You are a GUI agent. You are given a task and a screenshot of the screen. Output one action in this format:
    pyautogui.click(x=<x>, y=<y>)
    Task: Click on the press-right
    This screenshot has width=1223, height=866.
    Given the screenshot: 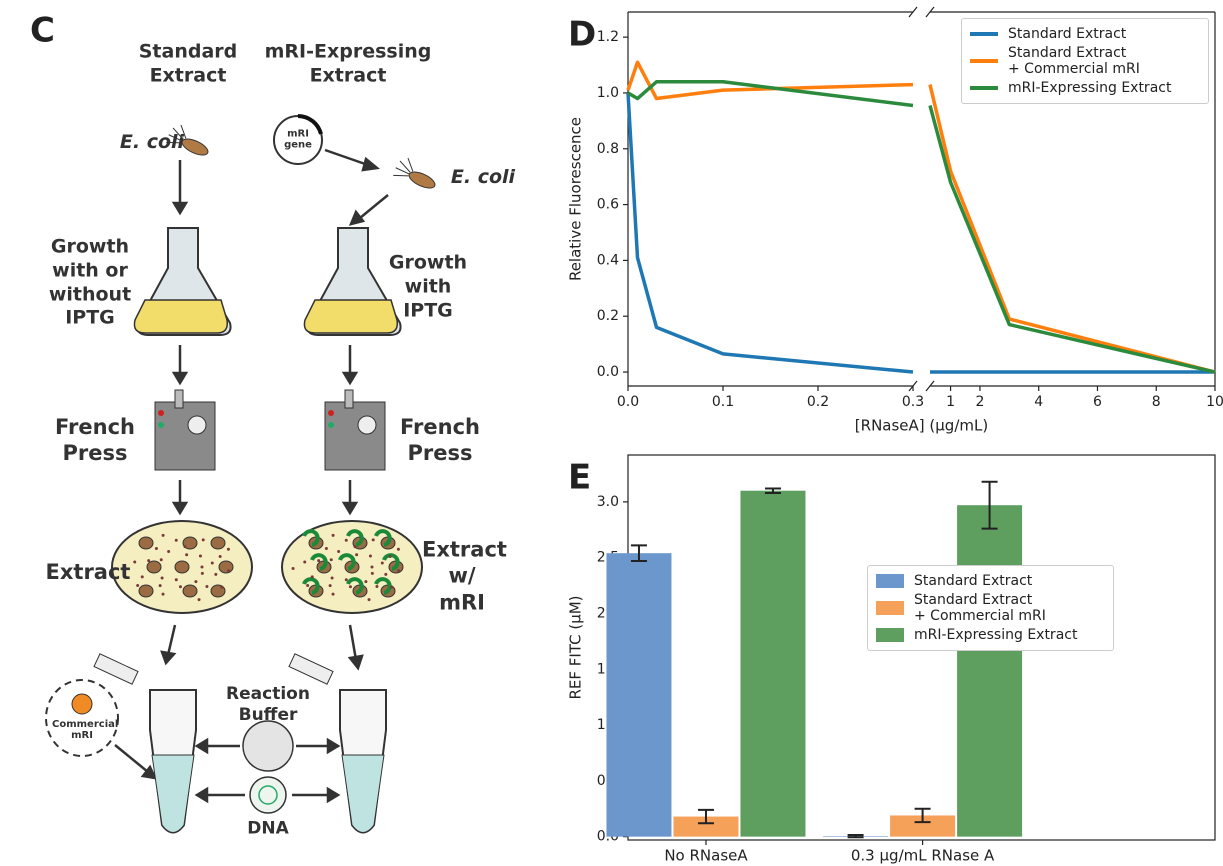 What is the action you would take?
    pyautogui.click(x=355, y=430)
    